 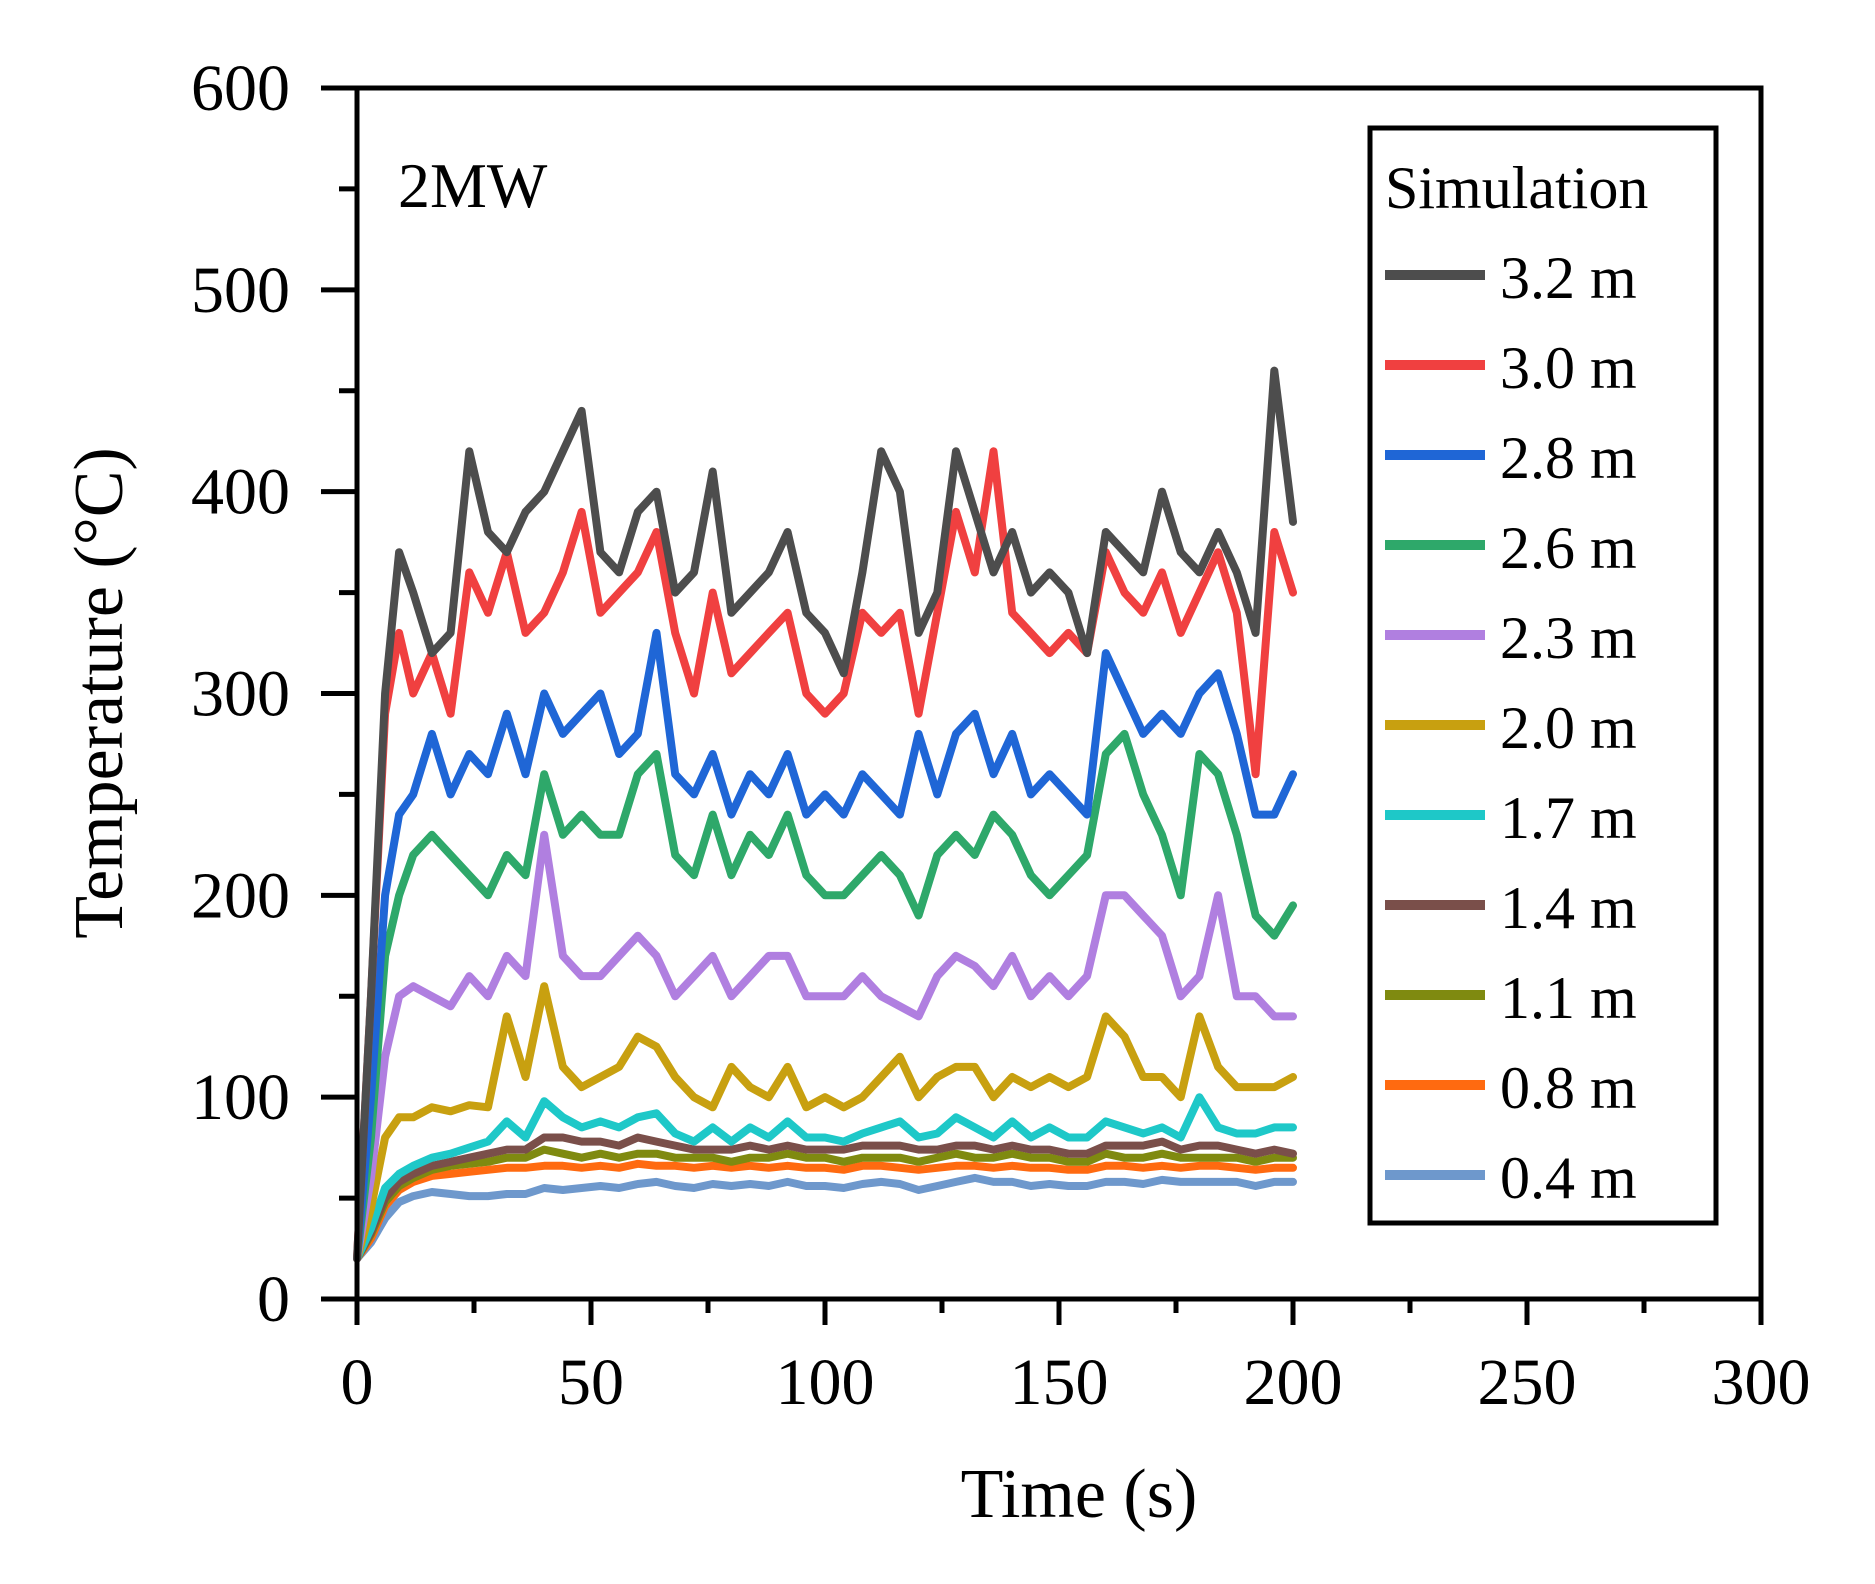 What do you see at coordinates (1293, 1382) in the screenshot?
I see `x-tick-label: 200` at bounding box center [1293, 1382].